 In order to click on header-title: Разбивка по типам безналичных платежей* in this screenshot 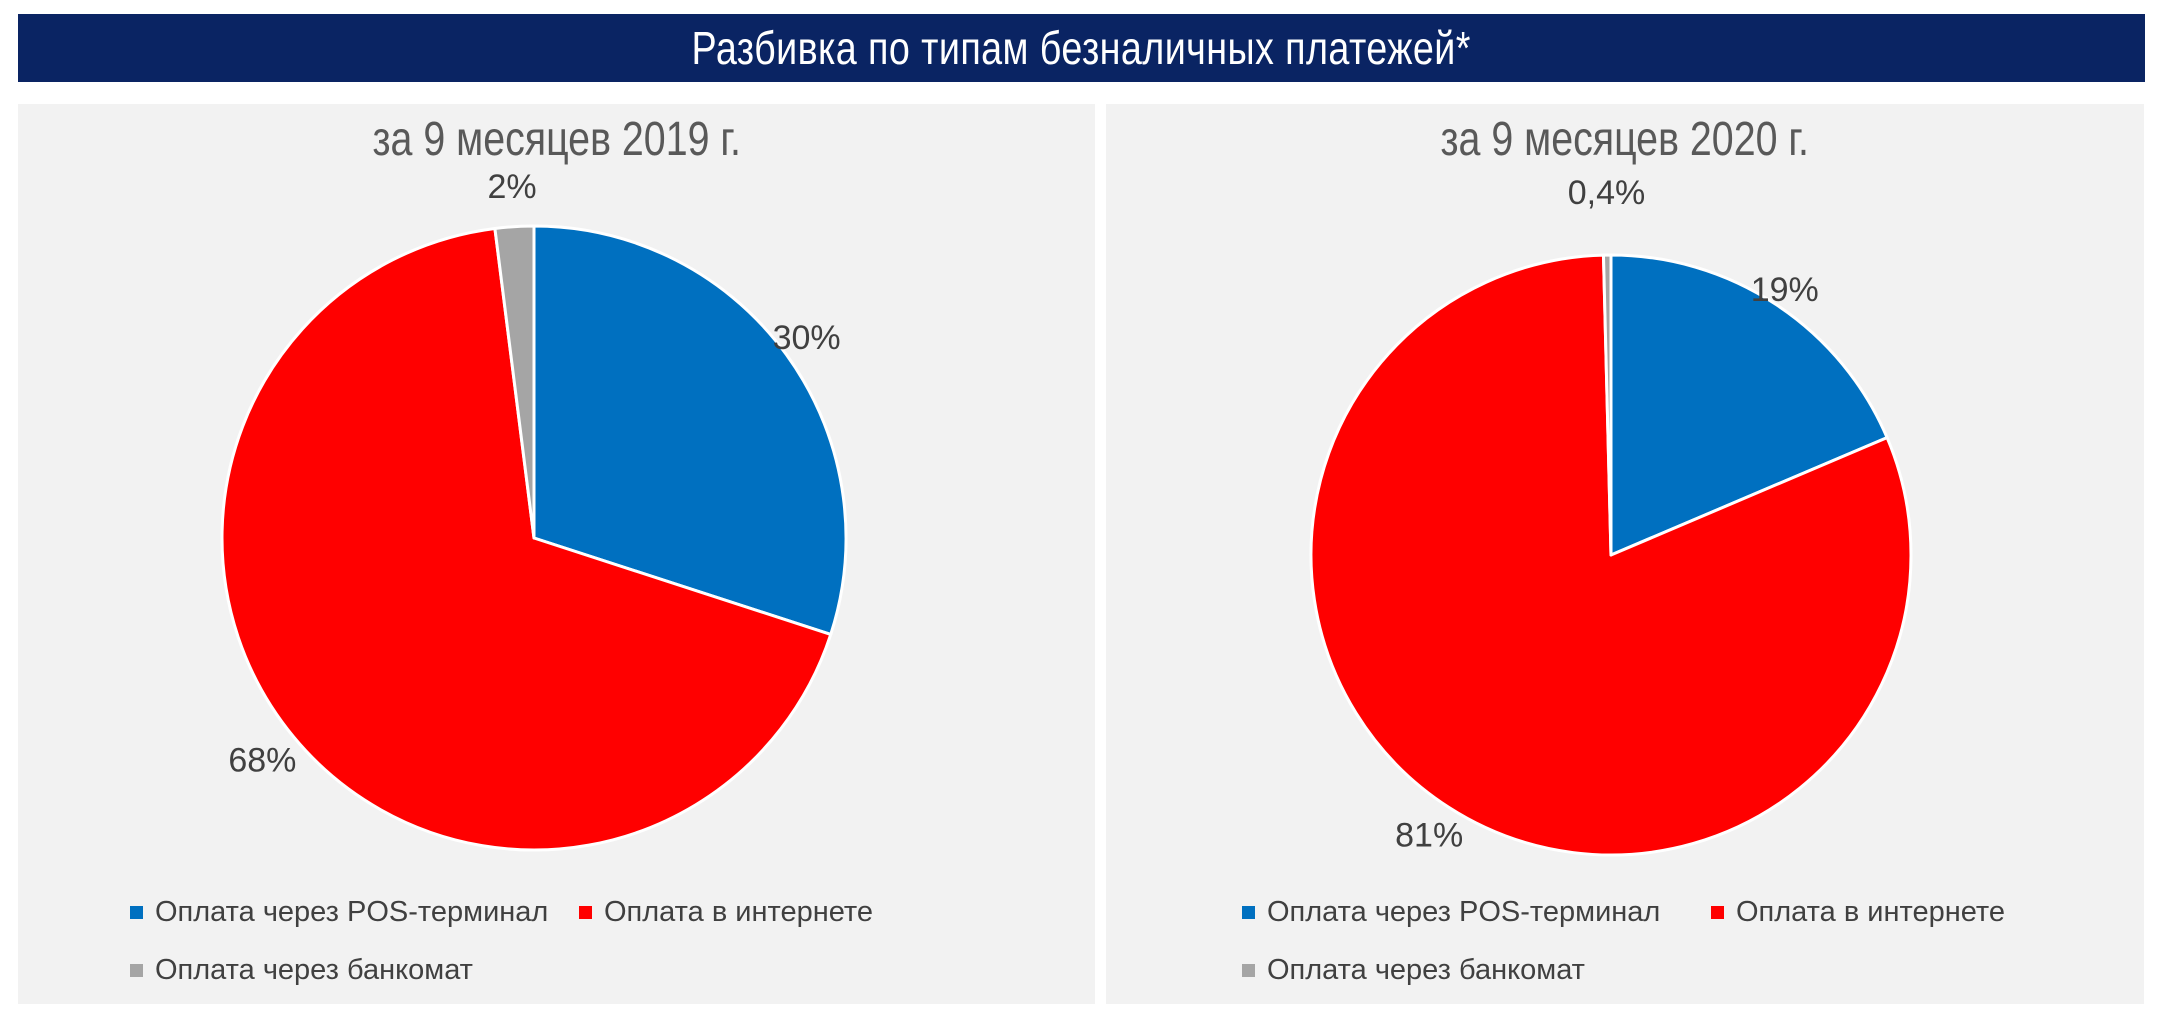, I will do `click(1081, 48)`.